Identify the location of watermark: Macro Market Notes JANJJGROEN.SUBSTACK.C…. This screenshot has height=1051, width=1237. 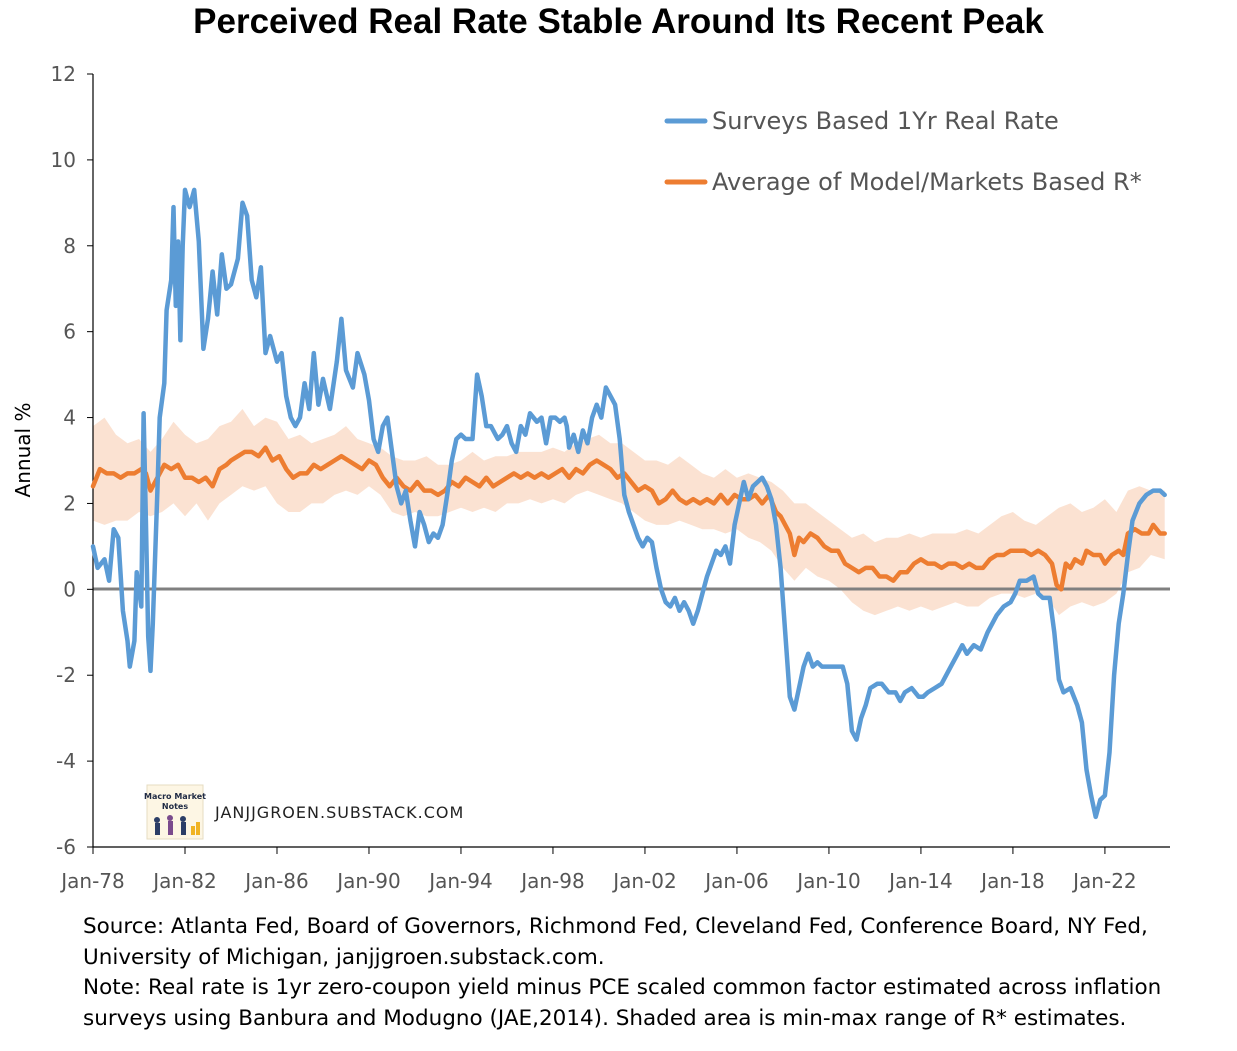
(304, 812).